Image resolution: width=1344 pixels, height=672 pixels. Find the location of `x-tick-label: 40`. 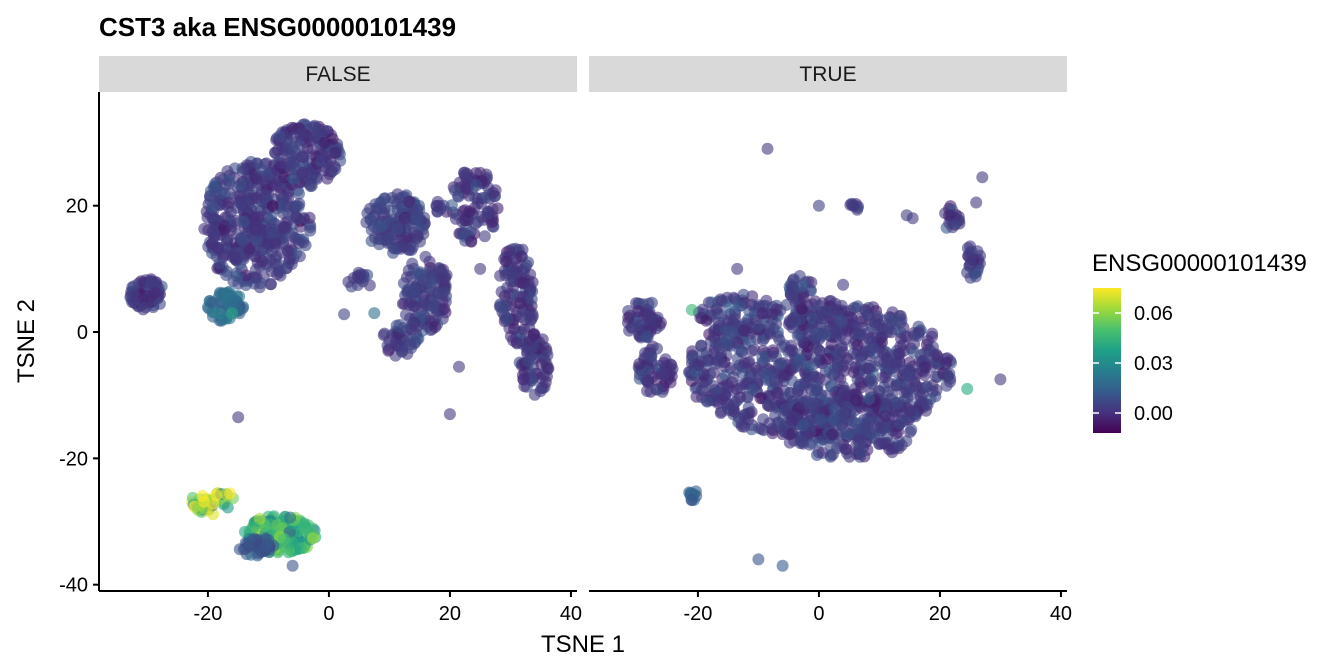

x-tick-label: 40 is located at coordinates (571, 614).